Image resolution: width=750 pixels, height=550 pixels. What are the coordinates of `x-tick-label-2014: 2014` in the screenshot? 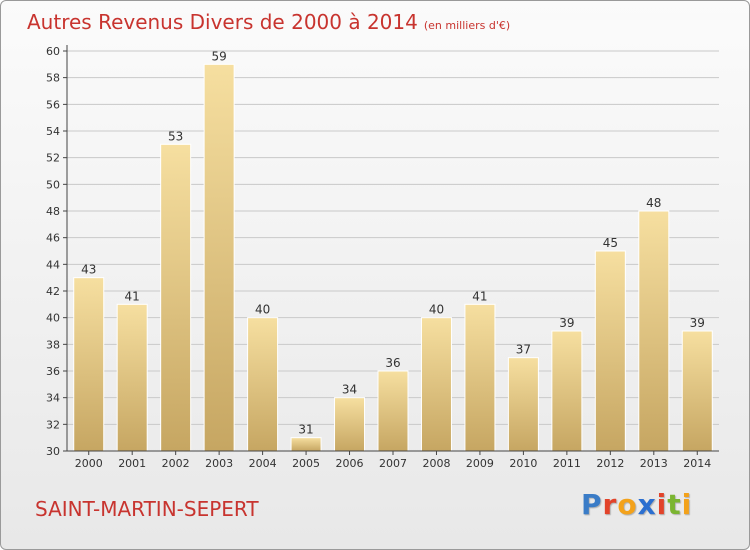 It's located at (697, 463).